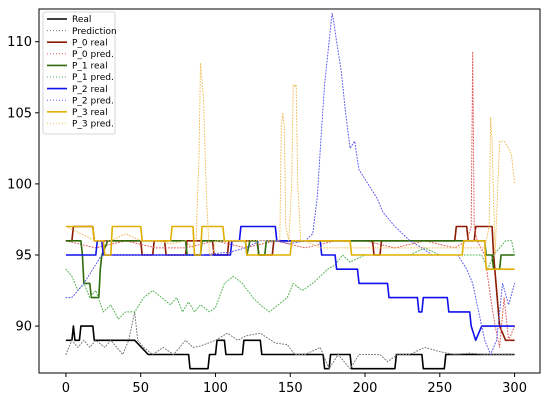 The image size is (550, 408). Describe the element at coordinates (93, 101) in the screenshot. I see `legend-label-p-2-pred: P_2 pred.` at that location.